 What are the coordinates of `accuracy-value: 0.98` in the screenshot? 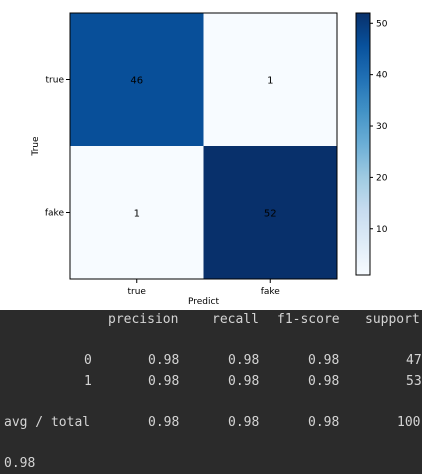 It's located at (20, 463).